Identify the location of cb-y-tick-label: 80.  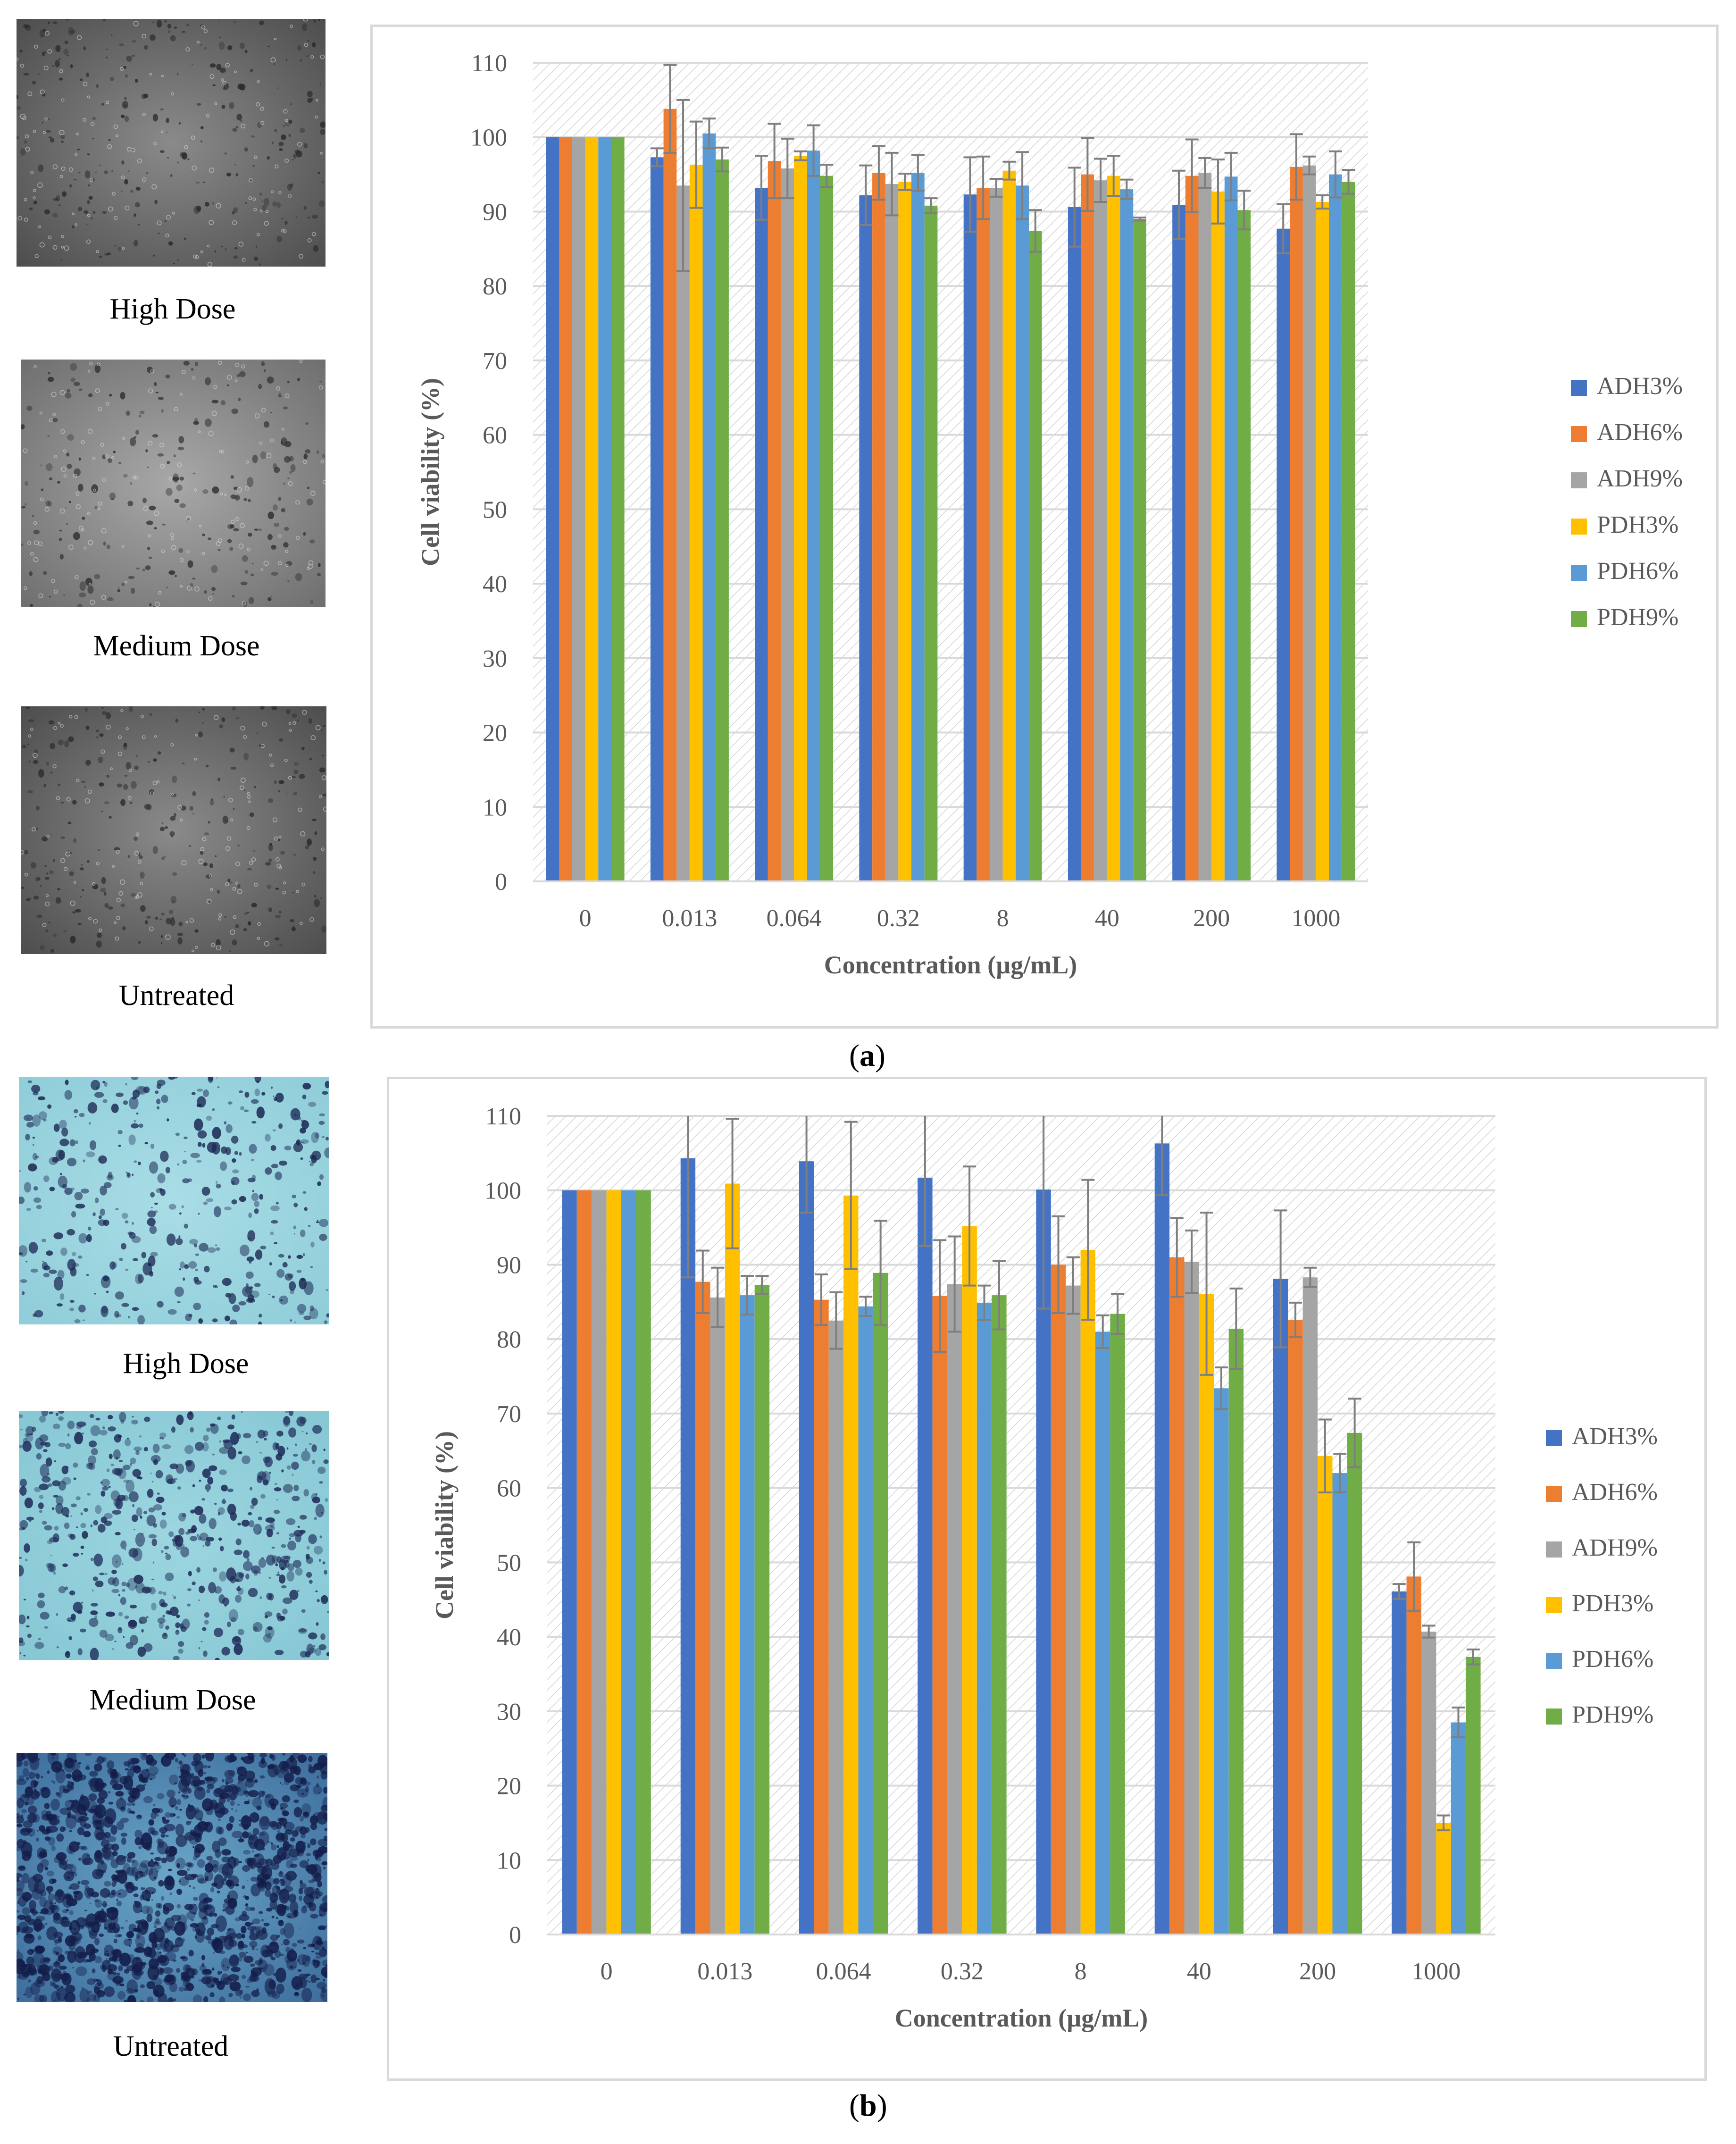
(509, 1339).